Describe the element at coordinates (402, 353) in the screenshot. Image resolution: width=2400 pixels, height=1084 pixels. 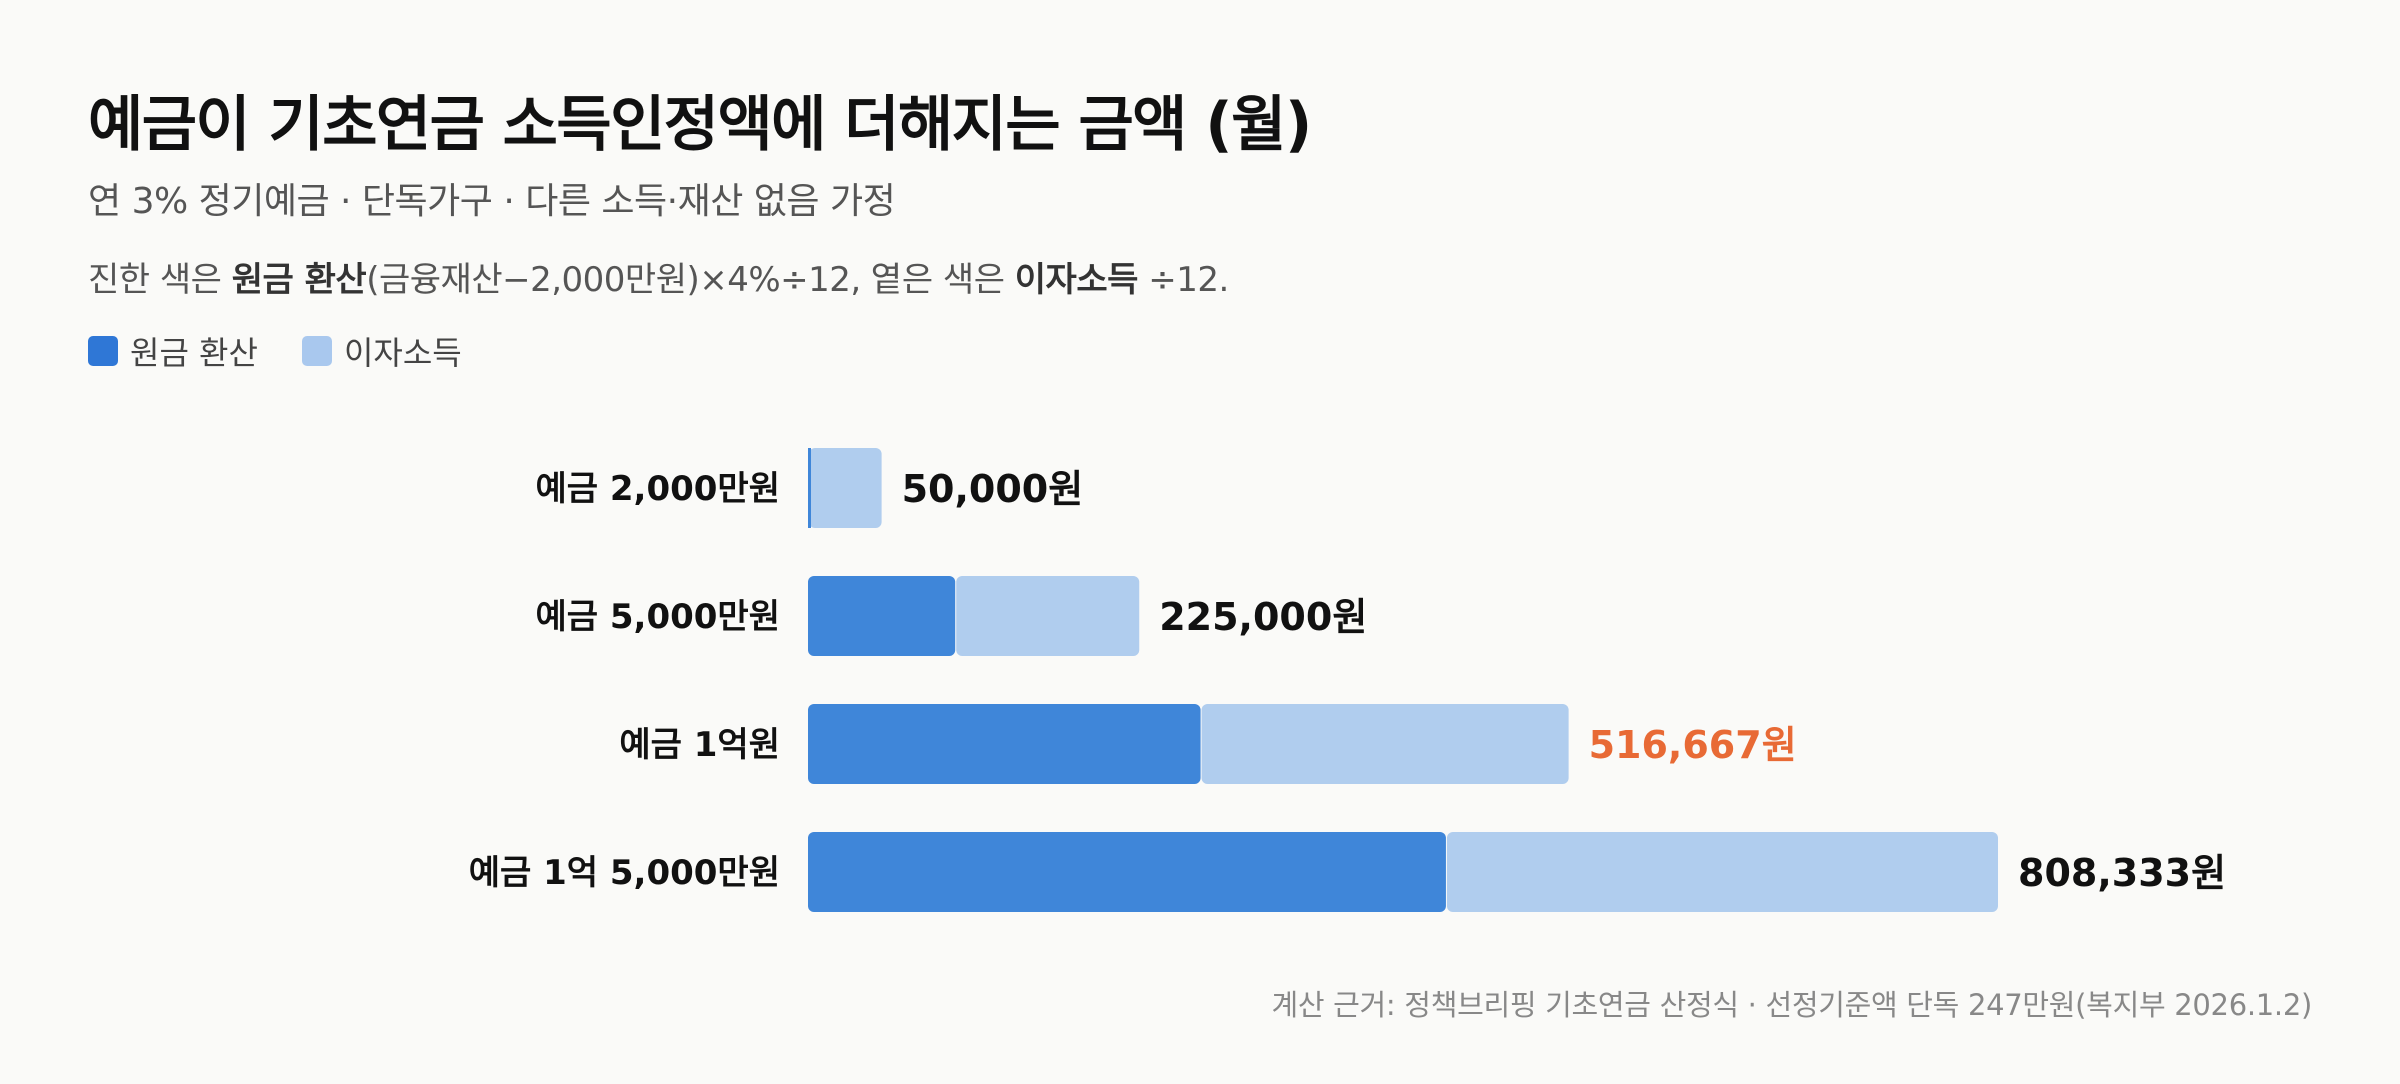
I see `legend-label-interest: 이자소득` at that location.